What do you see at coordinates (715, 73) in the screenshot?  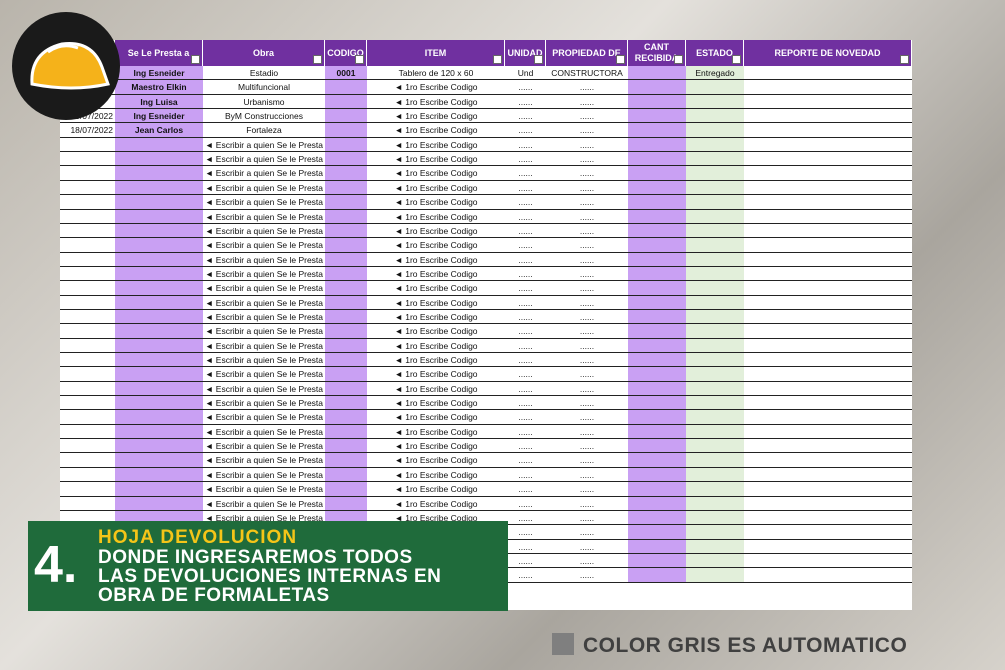 I see `cell: Entregado` at bounding box center [715, 73].